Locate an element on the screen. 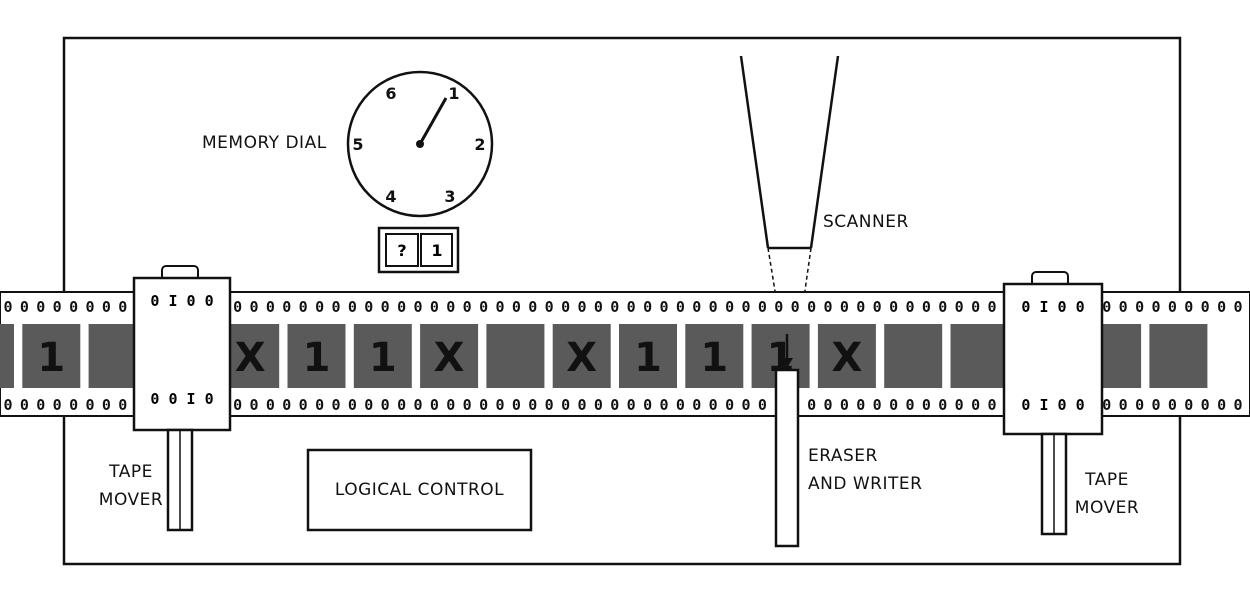  eraser-writer-rod is located at coordinates (787, 458).